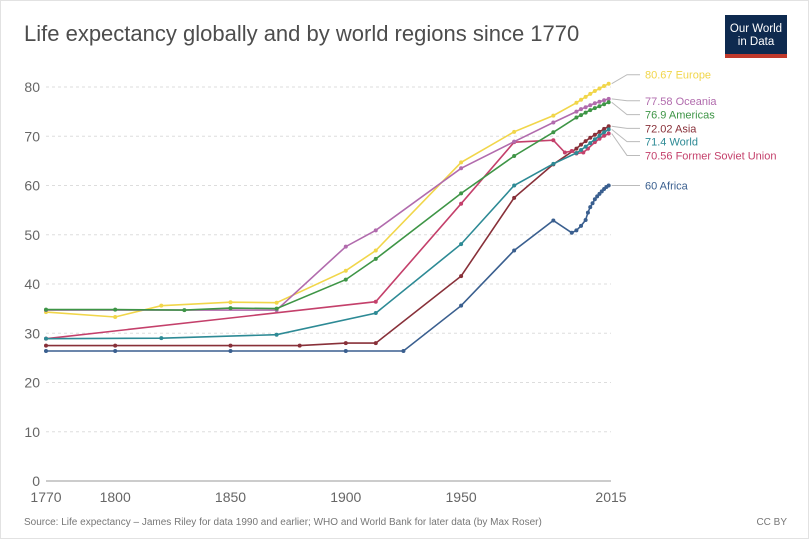 This screenshot has width=809, height=539. What do you see at coordinates (32, 333) in the screenshot?
I see `y-tick-label: 30` at bounding box center [32, 333].